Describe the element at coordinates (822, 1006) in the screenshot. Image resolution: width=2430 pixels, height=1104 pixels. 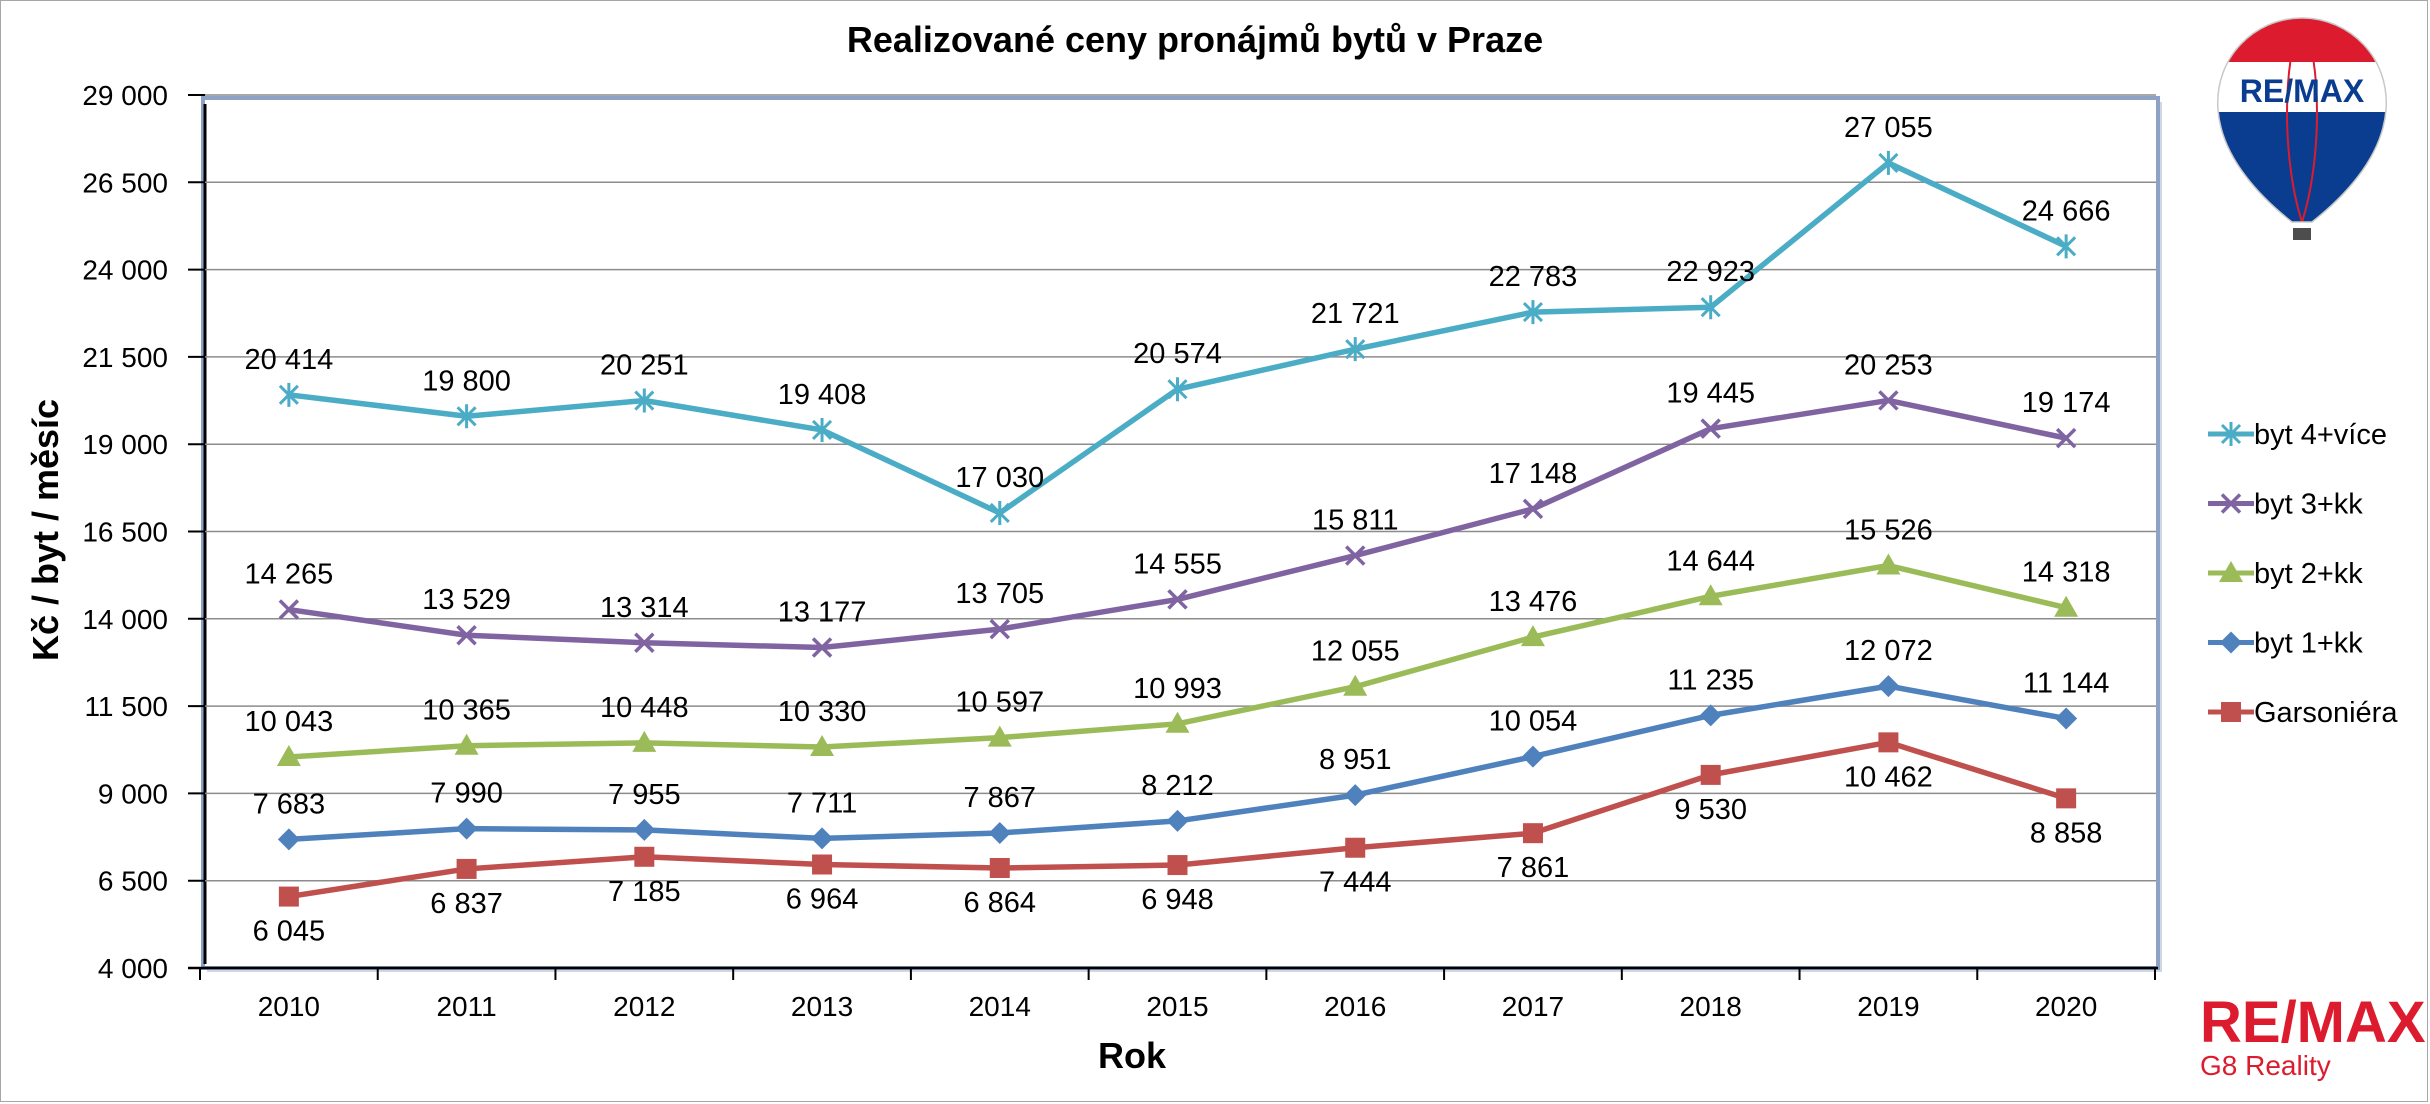
I see `x-tick-label: 2013` at that location.